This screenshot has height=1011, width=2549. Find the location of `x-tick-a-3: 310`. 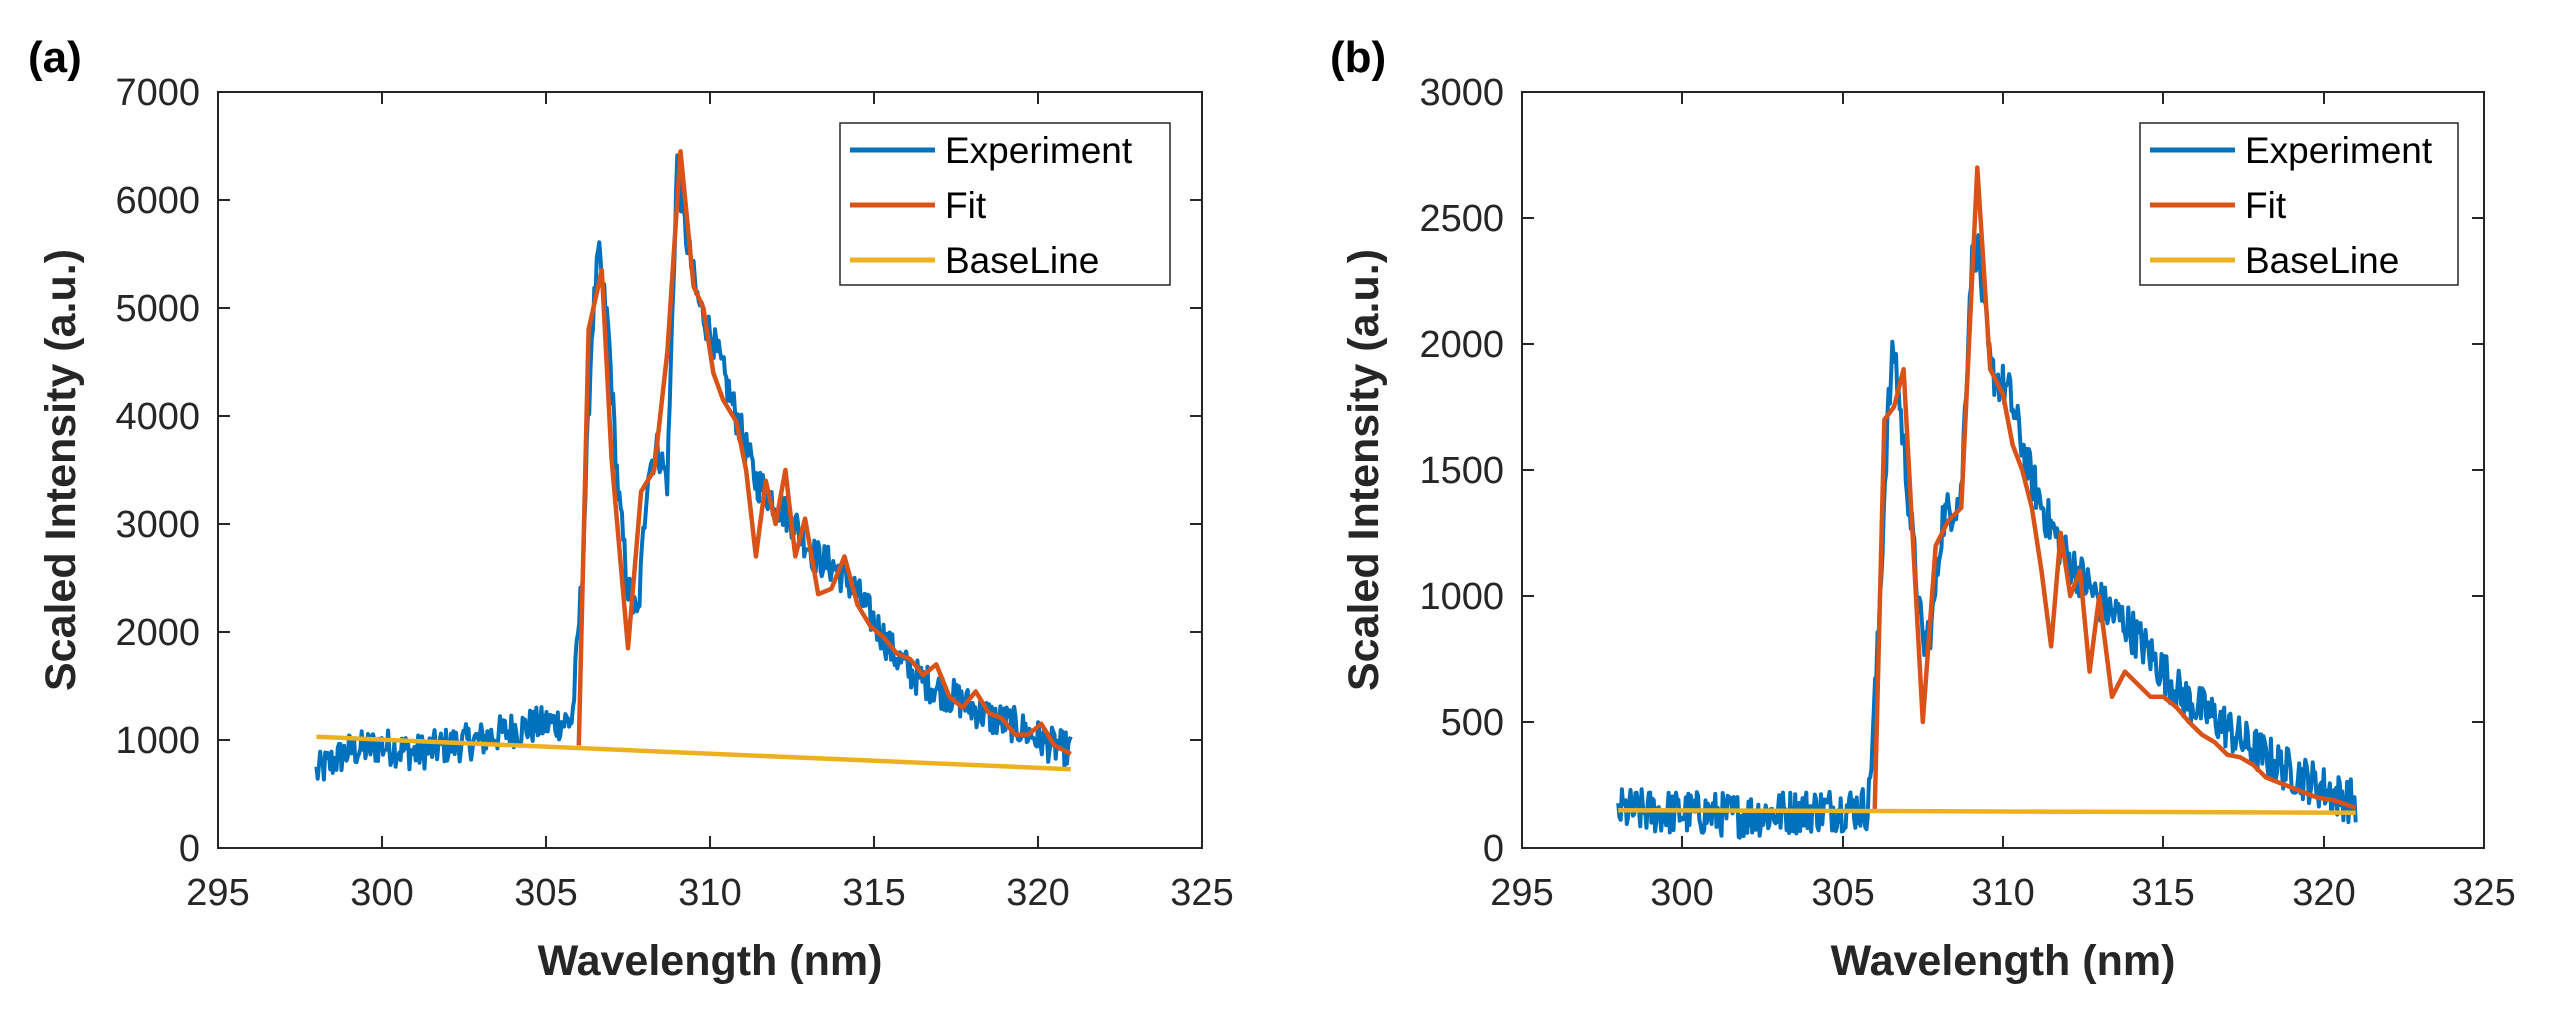

x-tick-a-3: 310 is located at coordinates (710, 503).